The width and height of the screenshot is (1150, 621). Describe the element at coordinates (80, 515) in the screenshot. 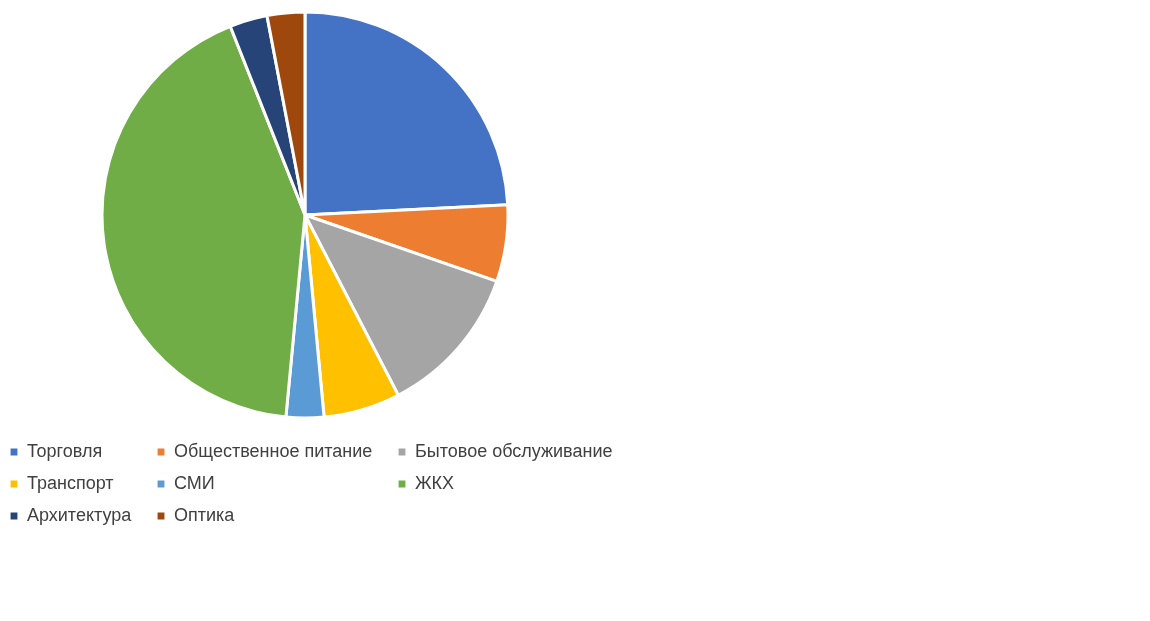

I see `legend-label: Архитектура` at that location.